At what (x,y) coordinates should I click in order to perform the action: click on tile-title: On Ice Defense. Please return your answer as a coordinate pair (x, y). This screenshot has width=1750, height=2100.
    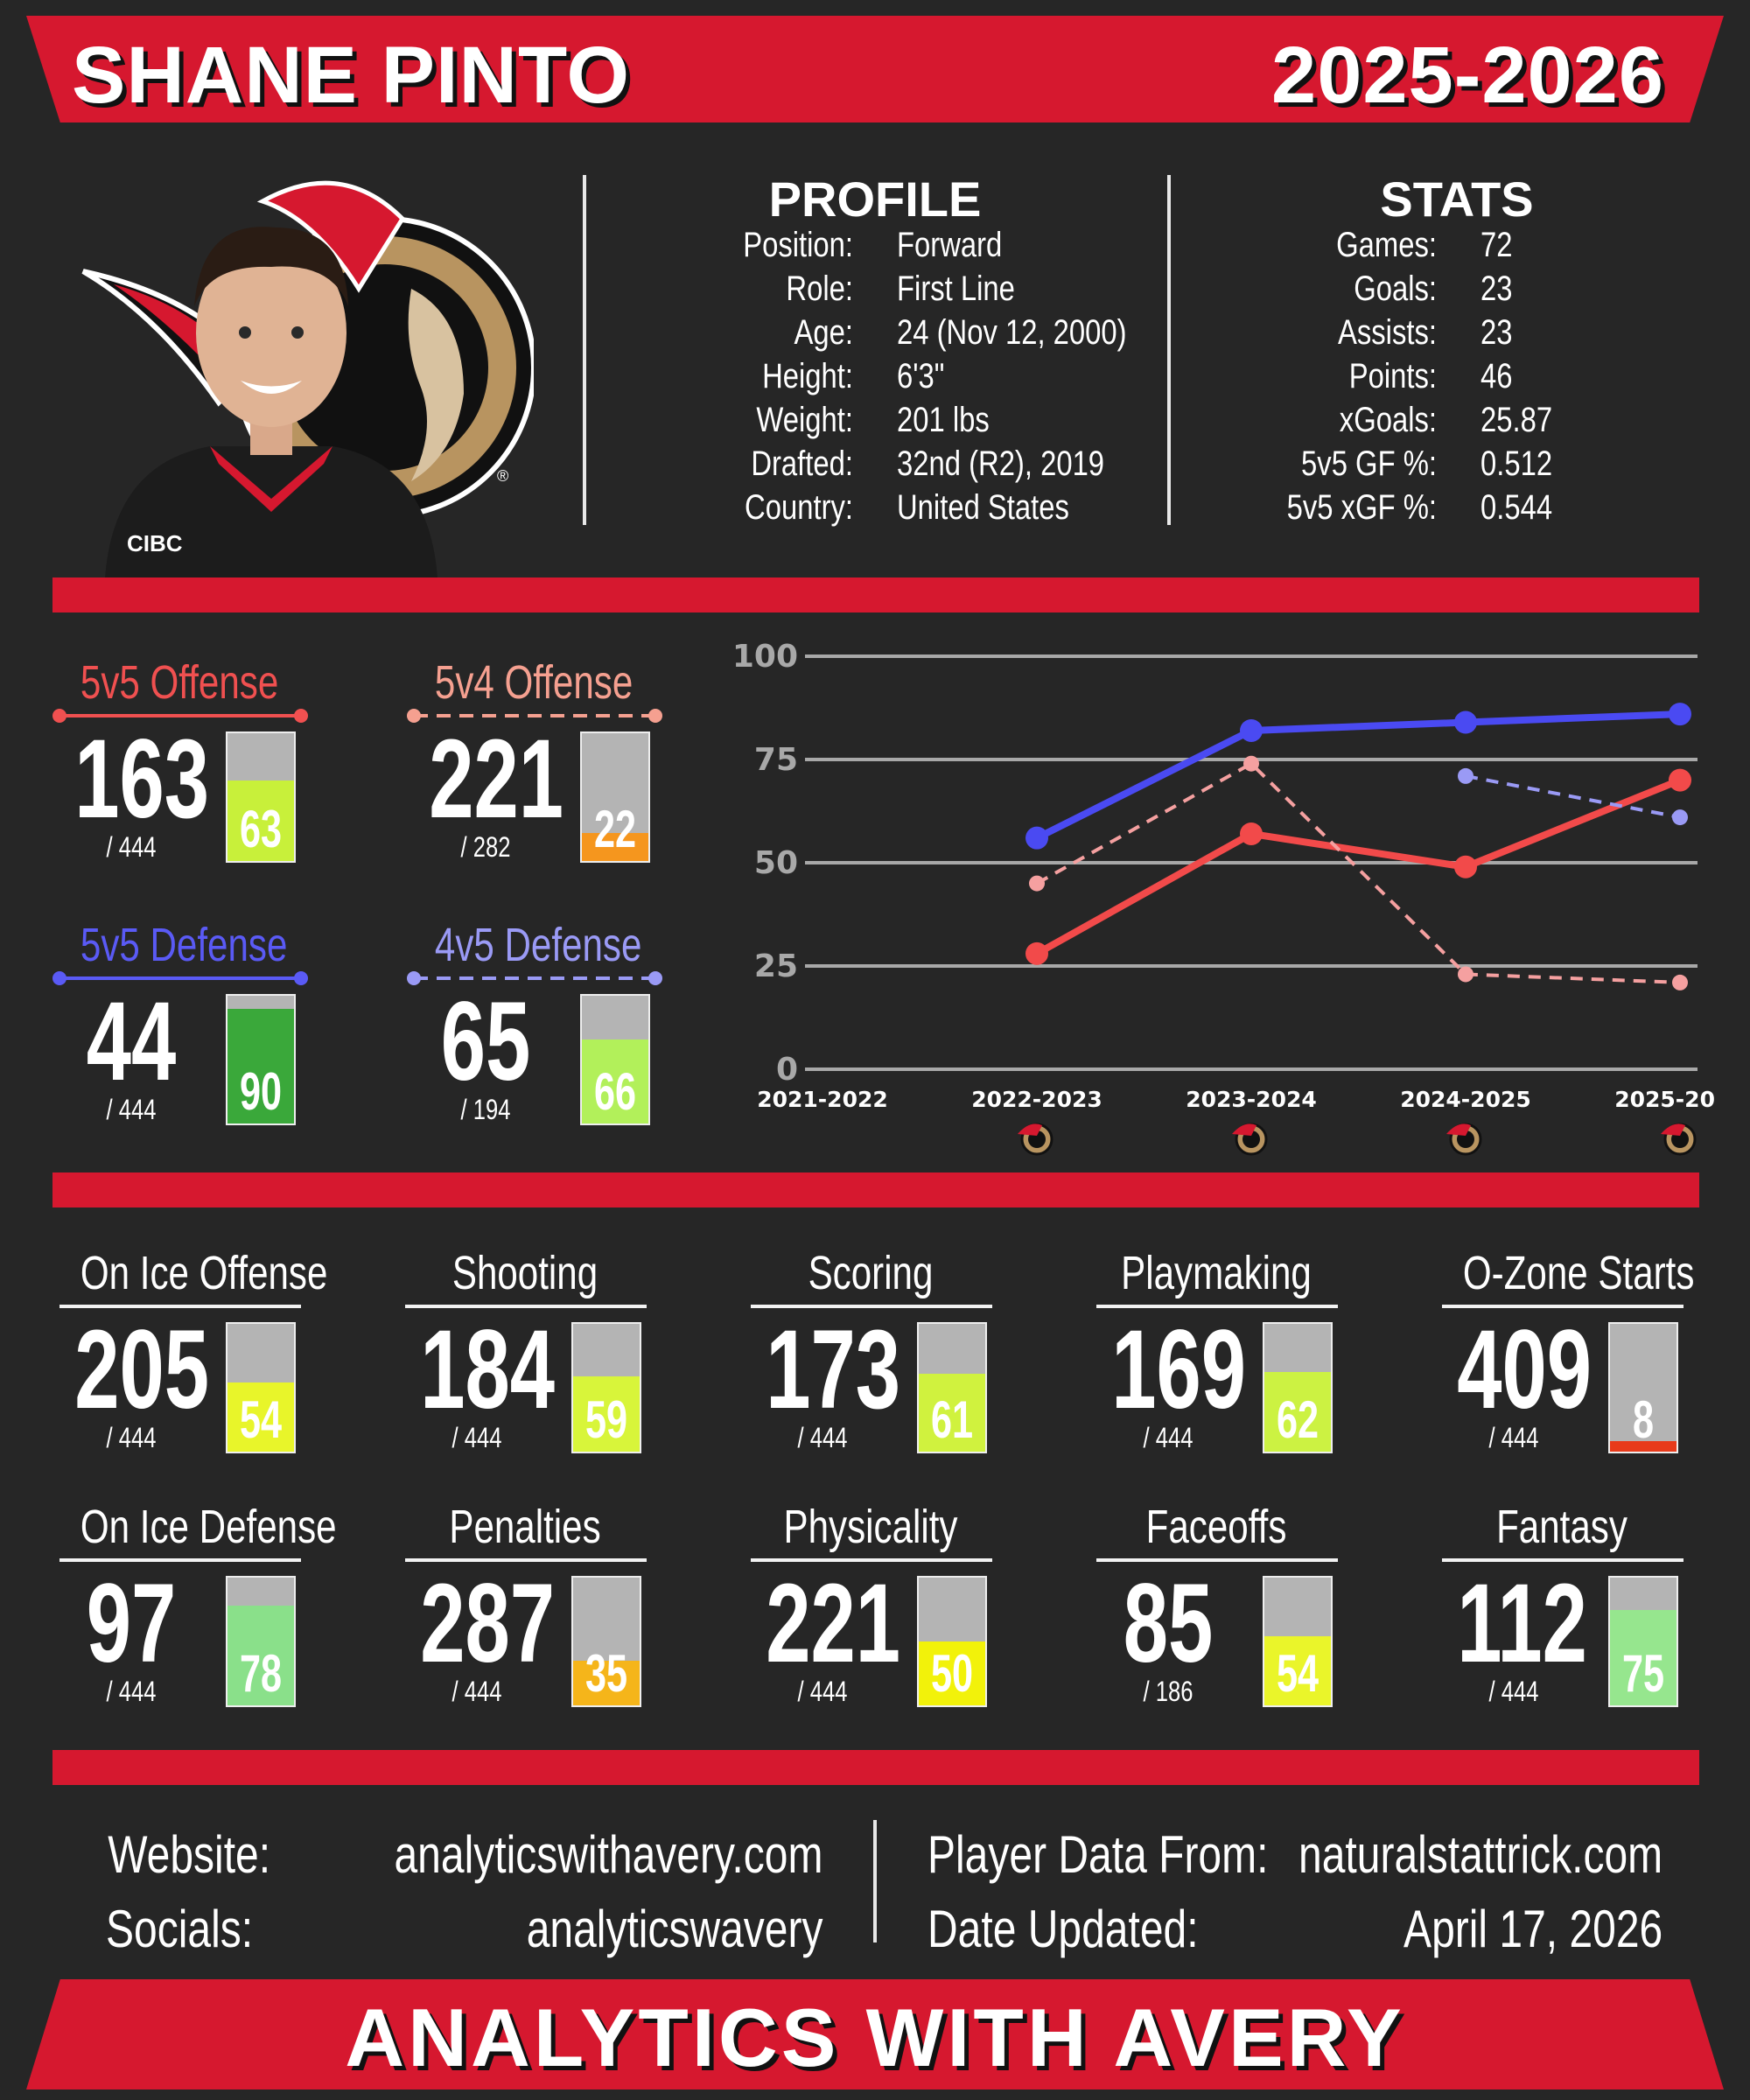
    Looking at the image, I should click on (208, 1527).